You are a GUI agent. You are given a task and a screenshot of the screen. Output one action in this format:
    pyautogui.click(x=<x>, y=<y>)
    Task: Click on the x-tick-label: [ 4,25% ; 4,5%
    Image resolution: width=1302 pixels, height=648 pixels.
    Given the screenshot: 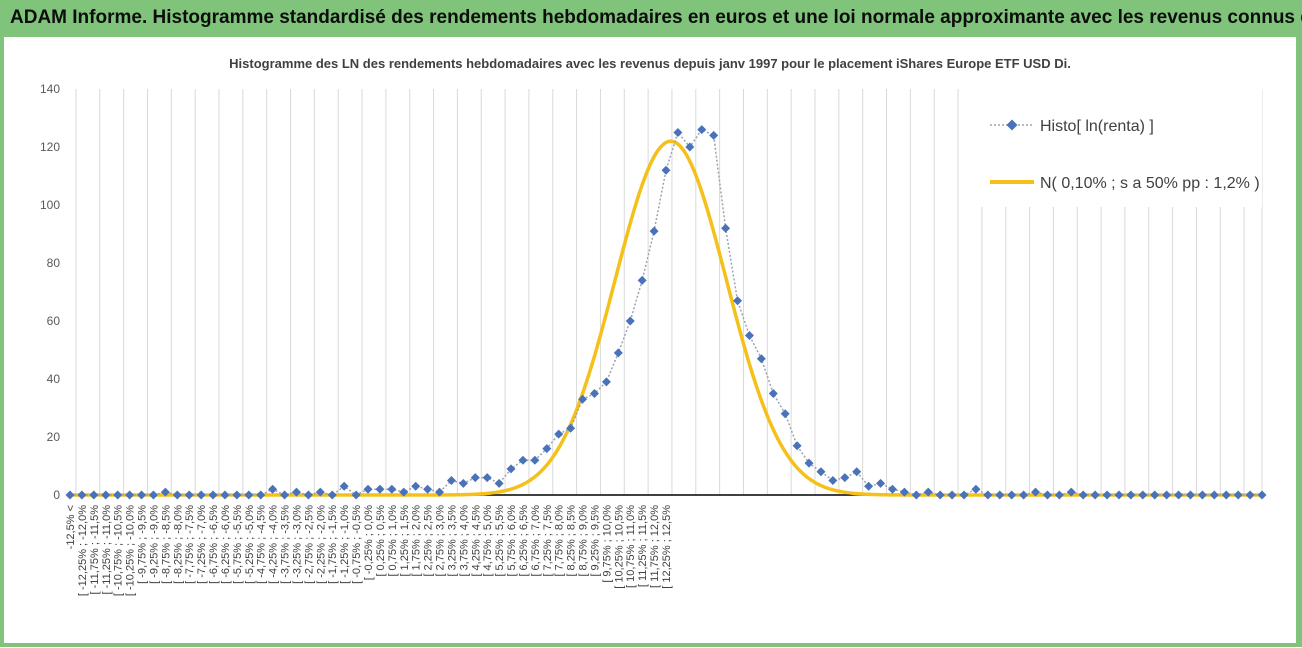 What is the action you would take?
    pyautogui.click(x=476, y=541)
    